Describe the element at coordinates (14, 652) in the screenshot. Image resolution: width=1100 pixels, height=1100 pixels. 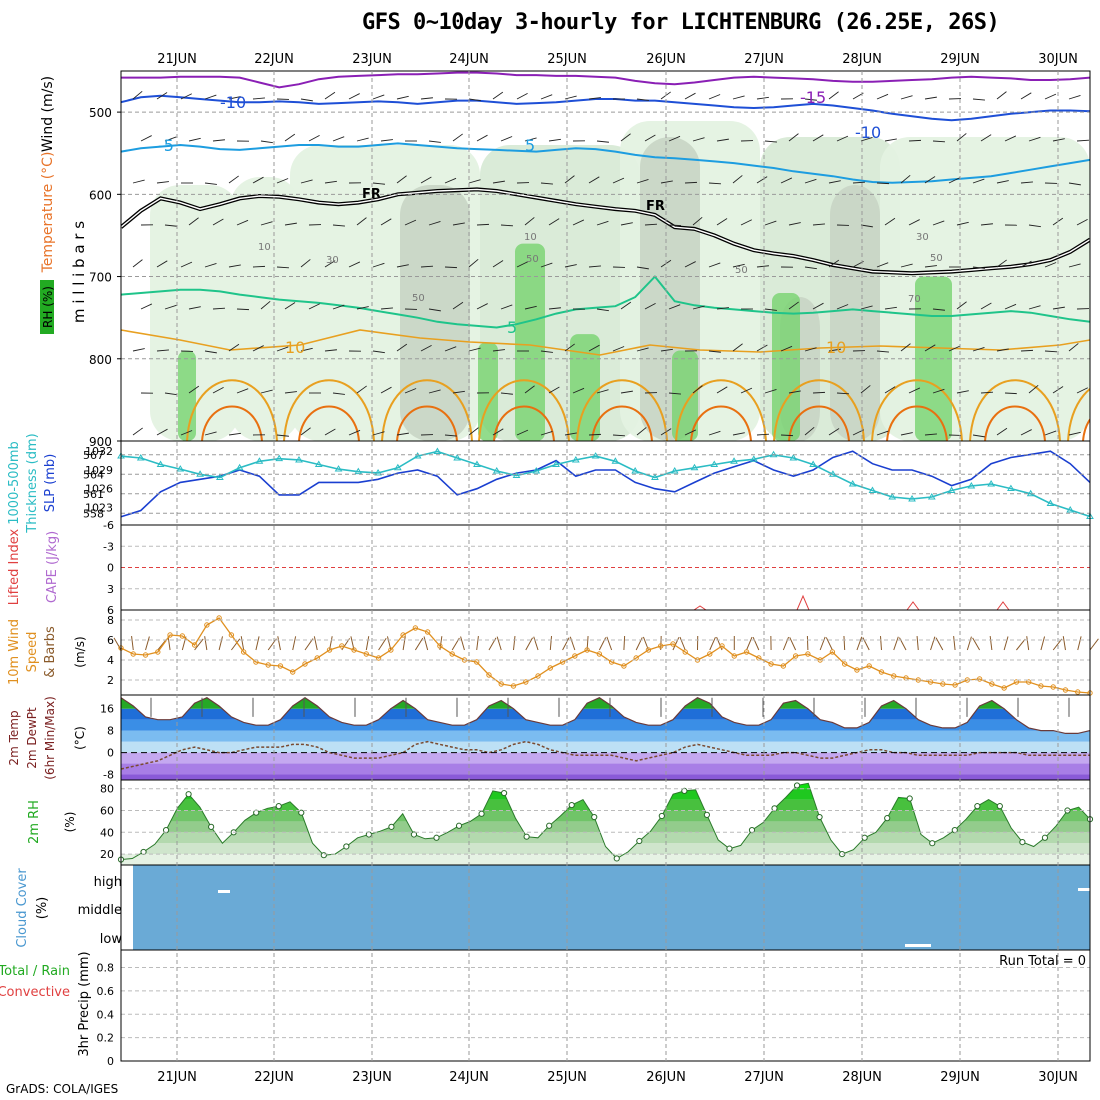
I see `side-label-10m-wind: 10m Wind` at that location.